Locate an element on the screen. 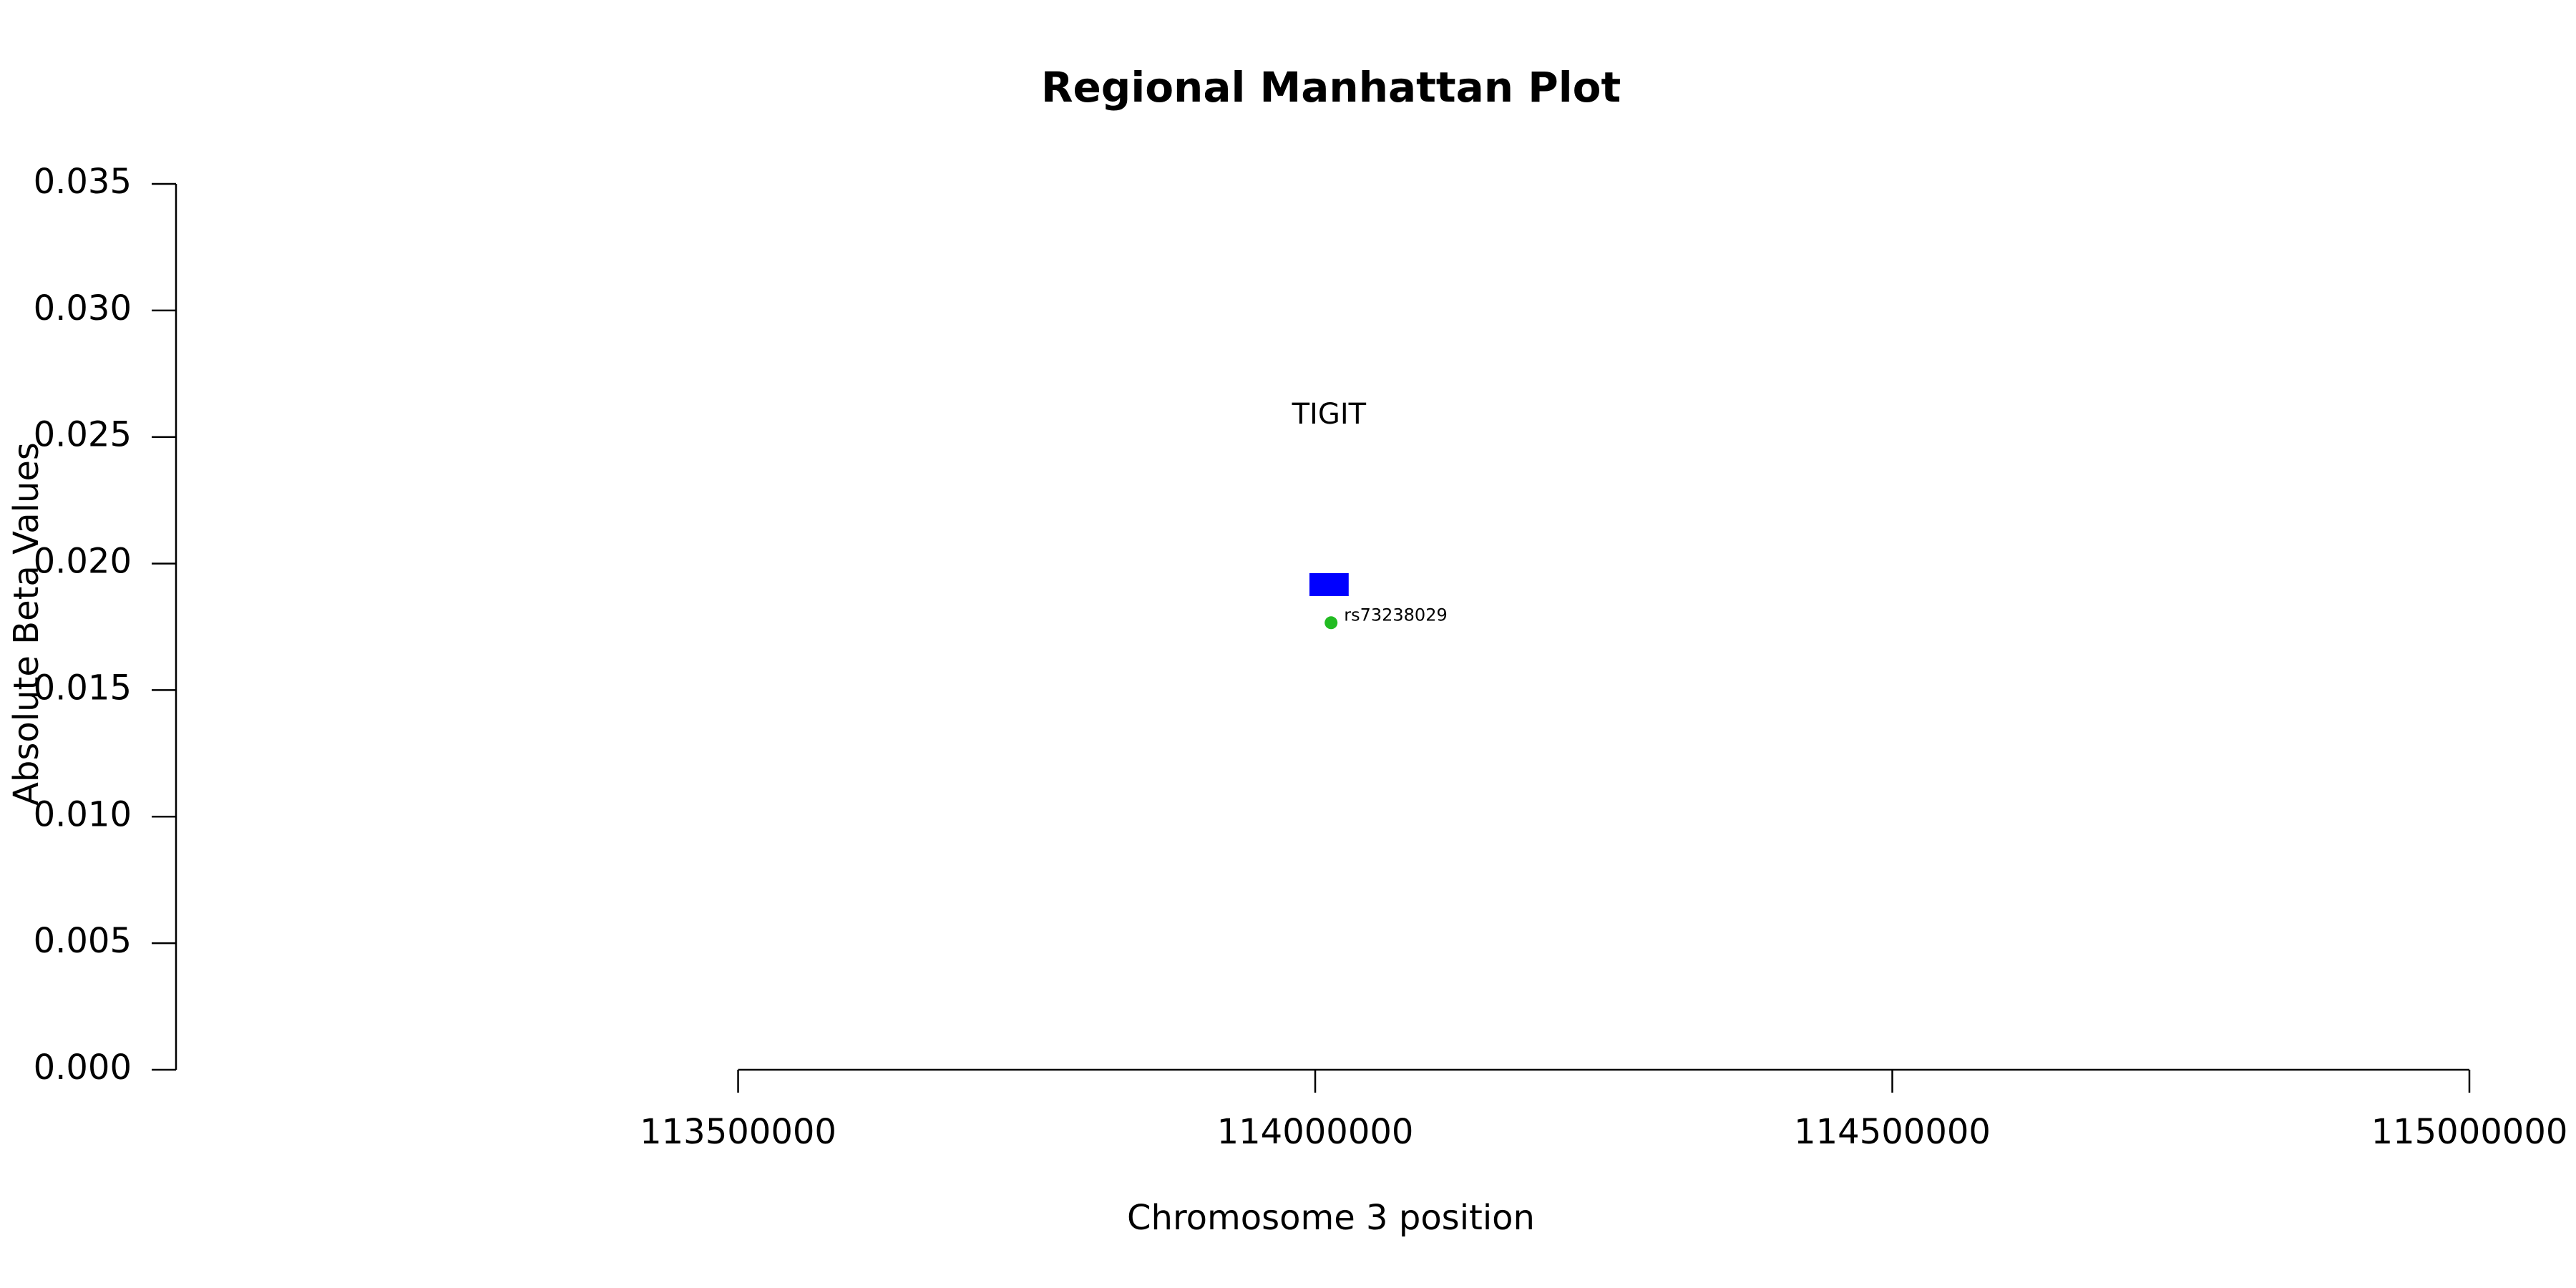 The image size is (2576, 1288). y-tick-label: 0.025 is located at coordinates (83, 435).